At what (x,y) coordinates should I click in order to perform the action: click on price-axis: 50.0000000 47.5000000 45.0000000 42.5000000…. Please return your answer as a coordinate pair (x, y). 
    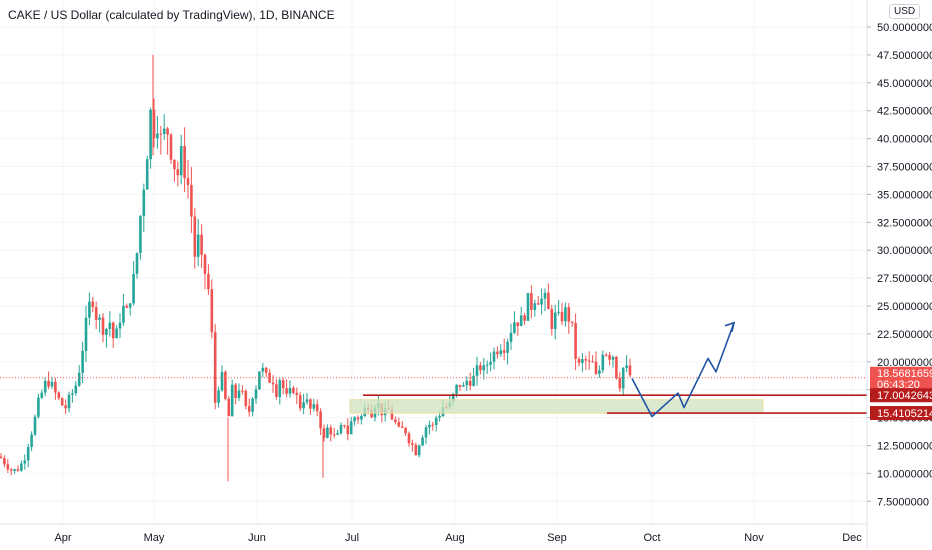
    Looking at the image, I should click on (899, 275).